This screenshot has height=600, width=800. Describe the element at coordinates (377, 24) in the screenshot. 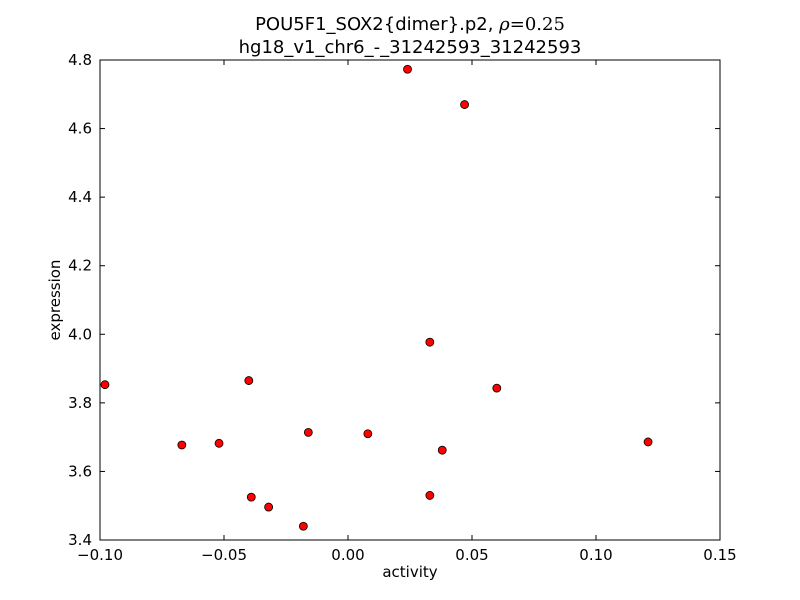

I see `chart-title-prefix: POU5F1_SOX2{dimer}.p2,` at that location.